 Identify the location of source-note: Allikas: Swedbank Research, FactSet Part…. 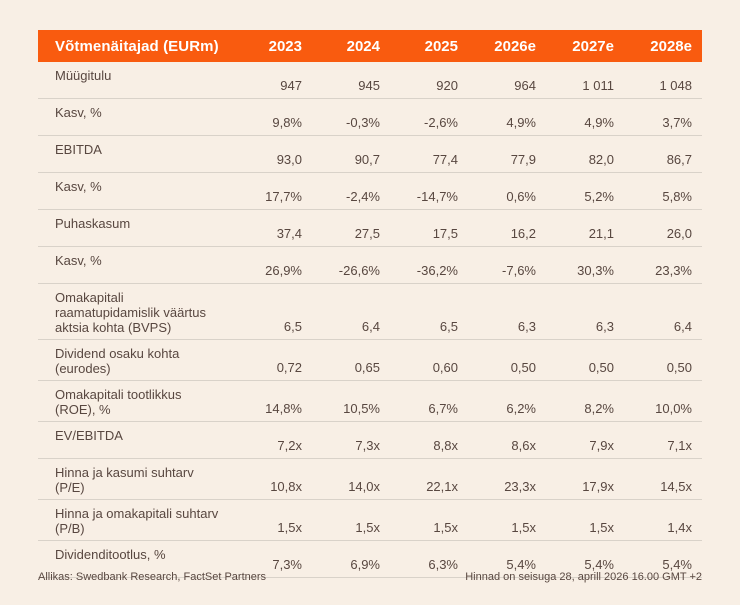
(152, 577).